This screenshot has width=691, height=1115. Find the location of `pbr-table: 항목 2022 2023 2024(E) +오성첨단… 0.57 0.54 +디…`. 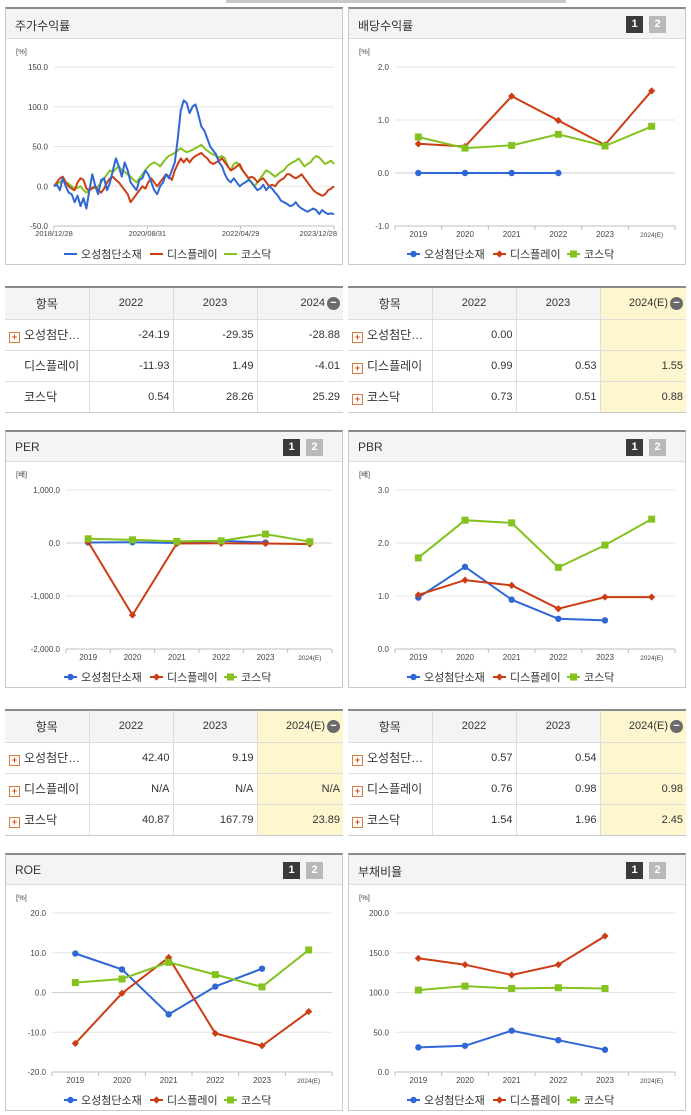

pbr-table: 항목 2022 2023 2024(E) +오성첨단… 0.57 0.54 +디… is located at coordinates (517, 772).